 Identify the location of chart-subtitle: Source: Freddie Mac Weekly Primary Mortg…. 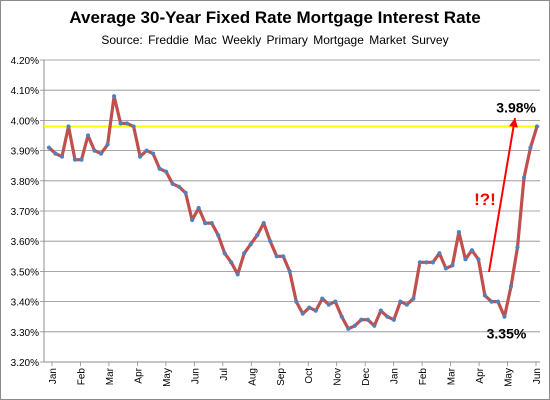
(275, 40).